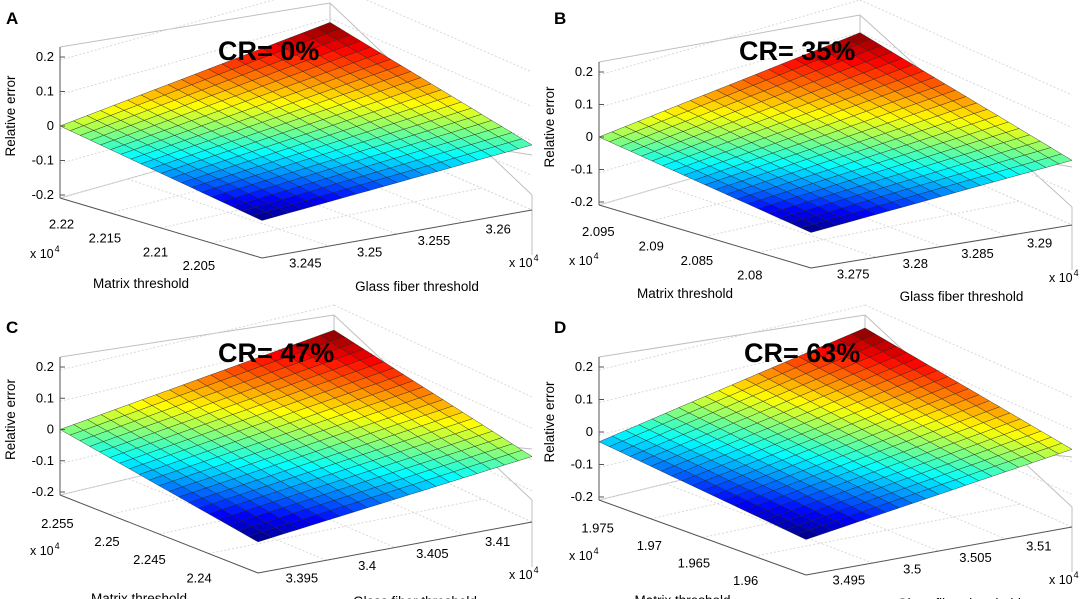 The image size is (1084, 599). What do you see at coordinates (1038, 545) in the screenshot?
I see `x-tick-label: 3.51` at bounding box center [1038, 545].